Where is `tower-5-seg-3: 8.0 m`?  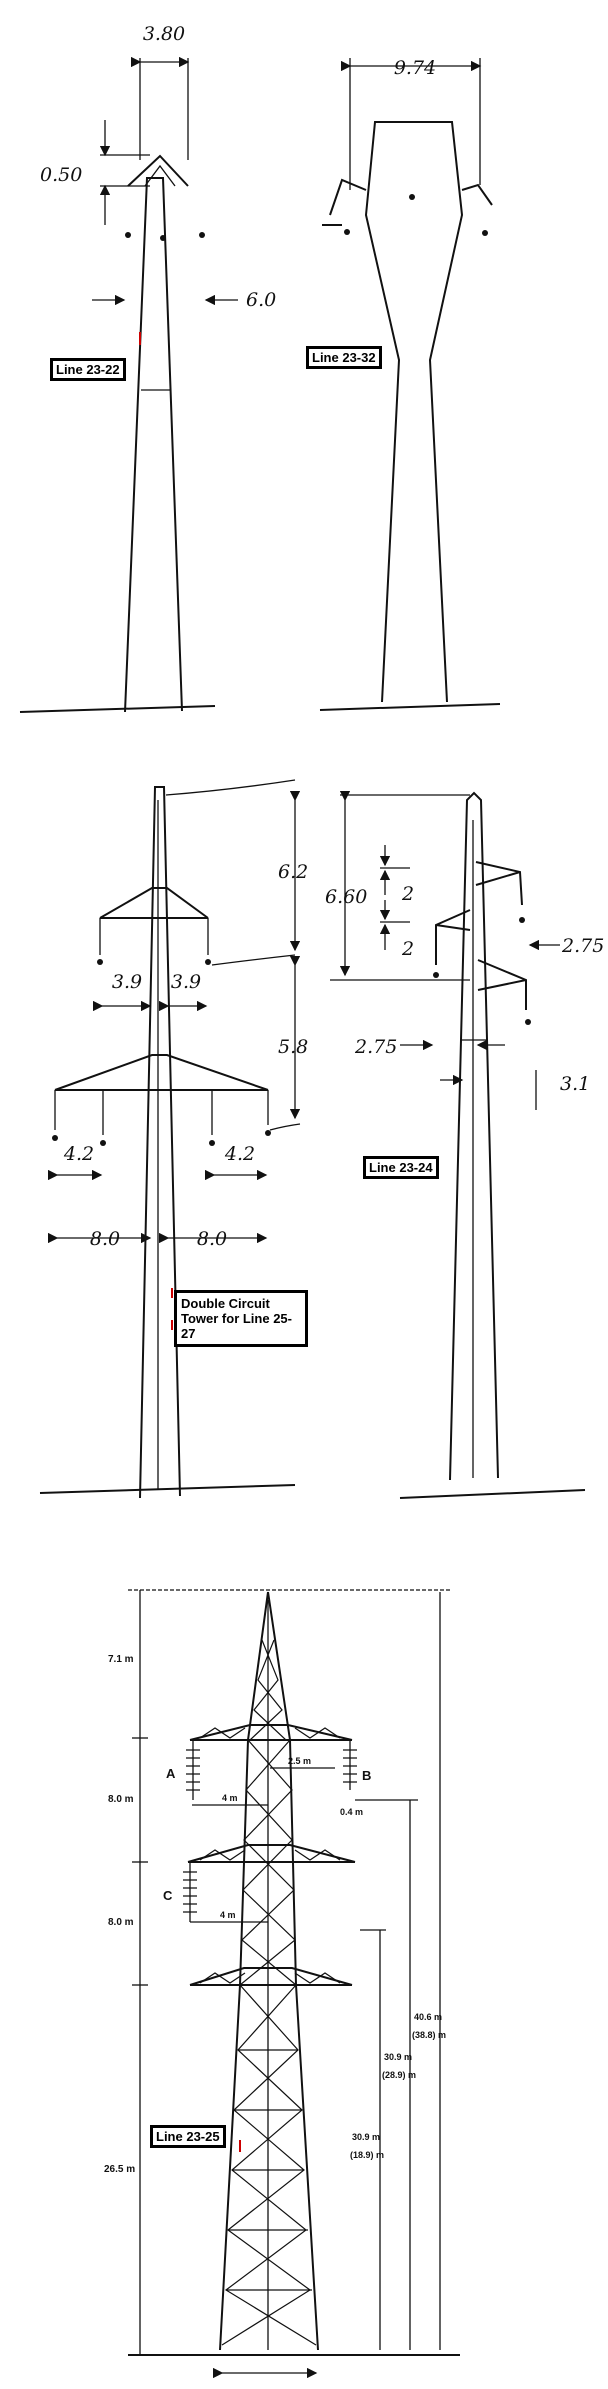 tower-5-seg-3: 8.0 m is located at coordinates (121, 1922).